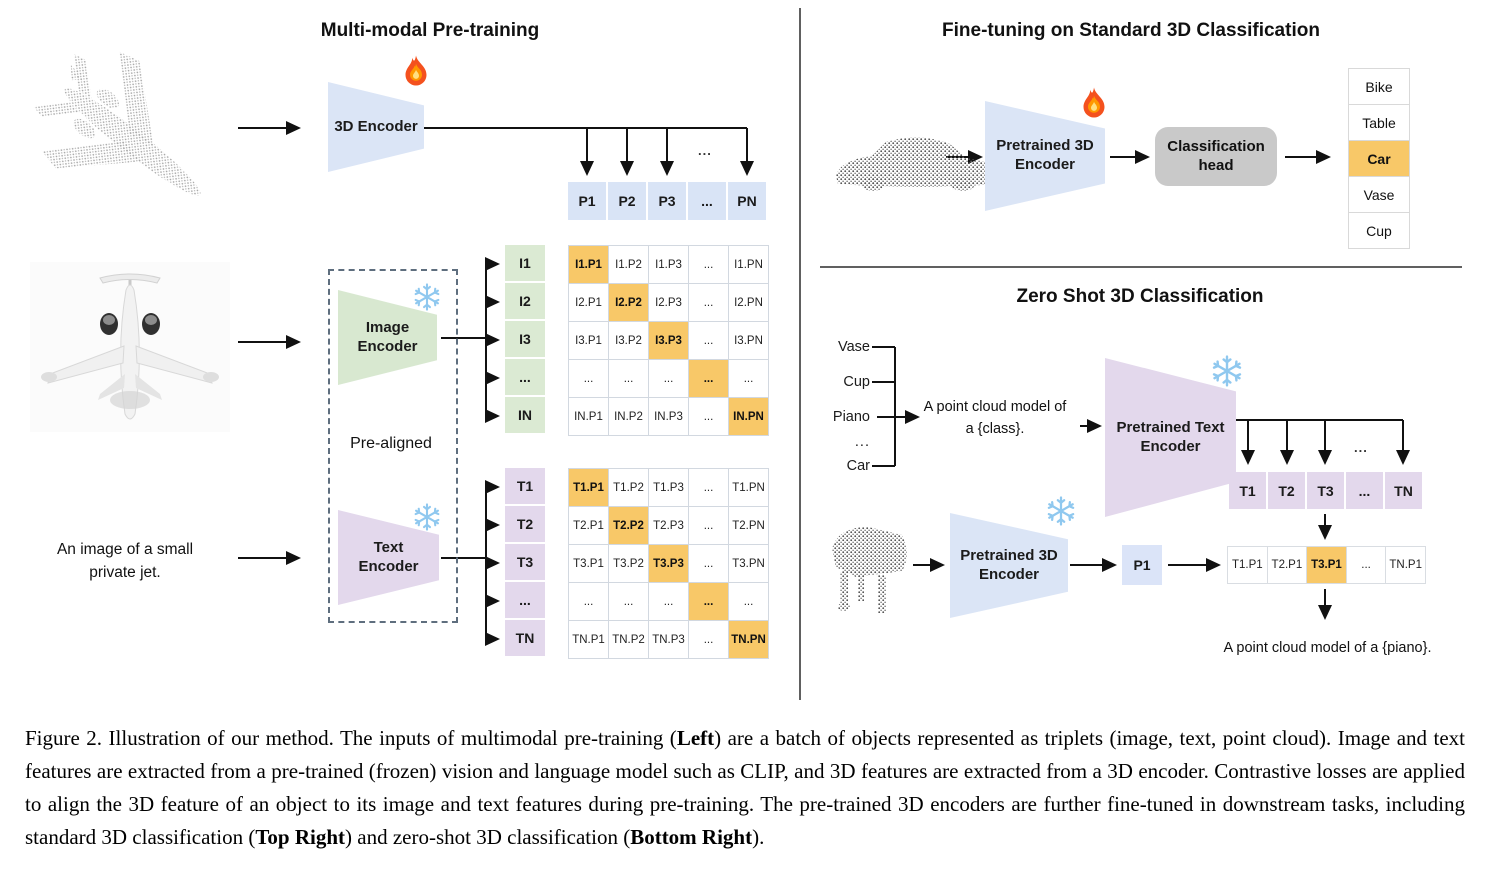 The image size is (1490, 888). What do you see at coordinates (1142, 565) in the screenshot?
I see `p1-feature-box: P1` at bounding box center [1142, 565].